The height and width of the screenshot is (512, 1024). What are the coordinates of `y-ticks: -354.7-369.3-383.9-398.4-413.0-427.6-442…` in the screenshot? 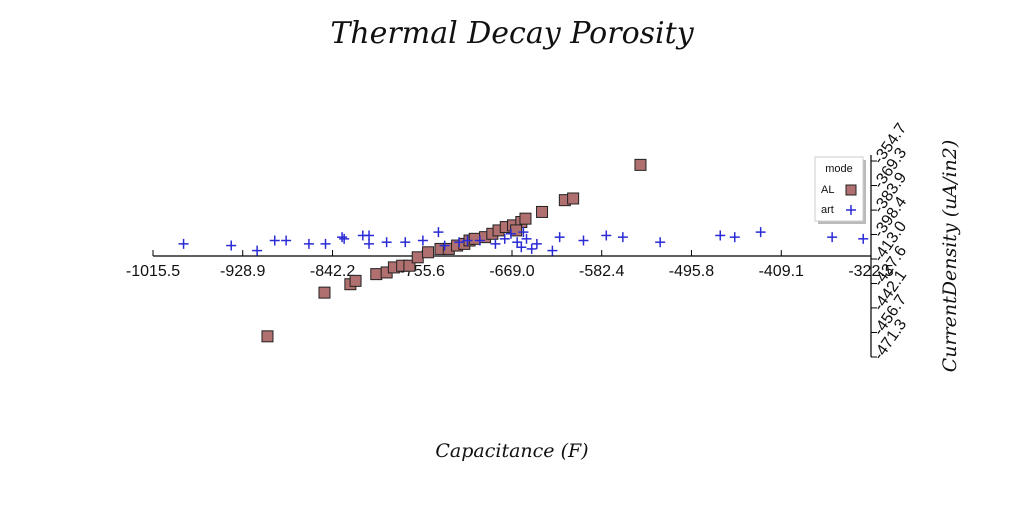 It's located at (890, 241).